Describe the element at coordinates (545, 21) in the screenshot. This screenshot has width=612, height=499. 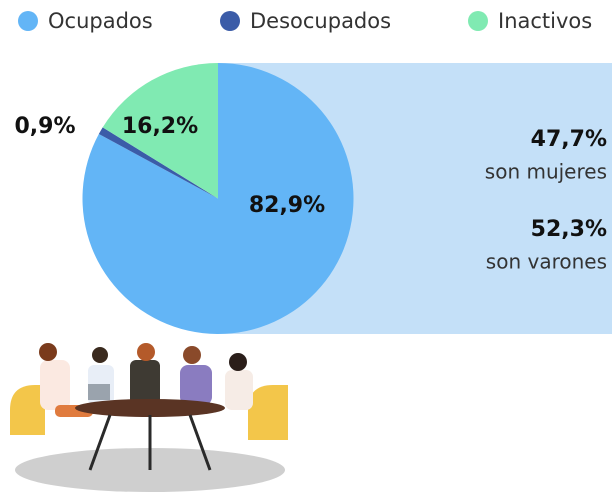
I see `legend-label: Inactivos` at that location.